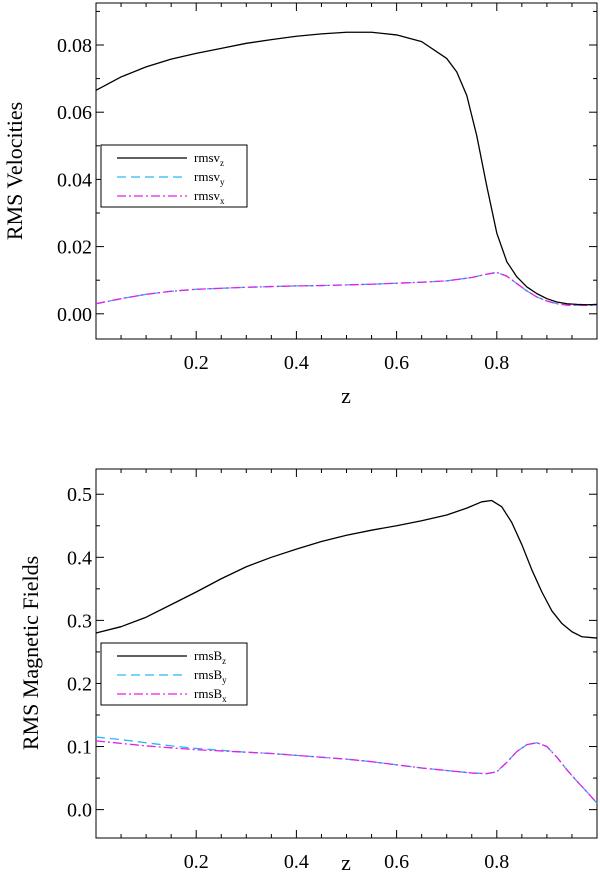 This screenshot has width=600, height=875. I want to click on magnetic-series-line-y, so click(346, 770).